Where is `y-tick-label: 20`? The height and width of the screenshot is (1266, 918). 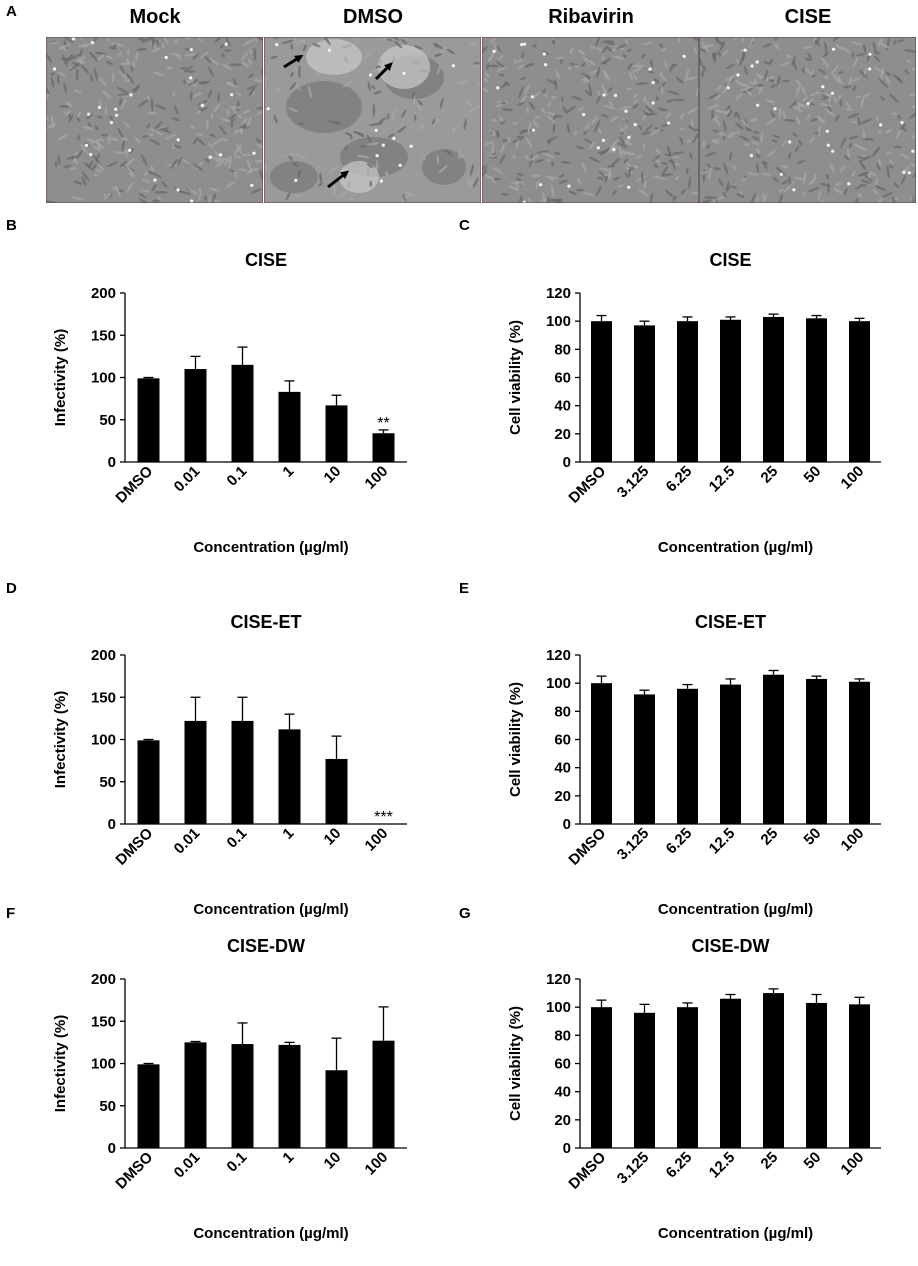 y-tick-label: 20 is located at coordinates (562, 796).